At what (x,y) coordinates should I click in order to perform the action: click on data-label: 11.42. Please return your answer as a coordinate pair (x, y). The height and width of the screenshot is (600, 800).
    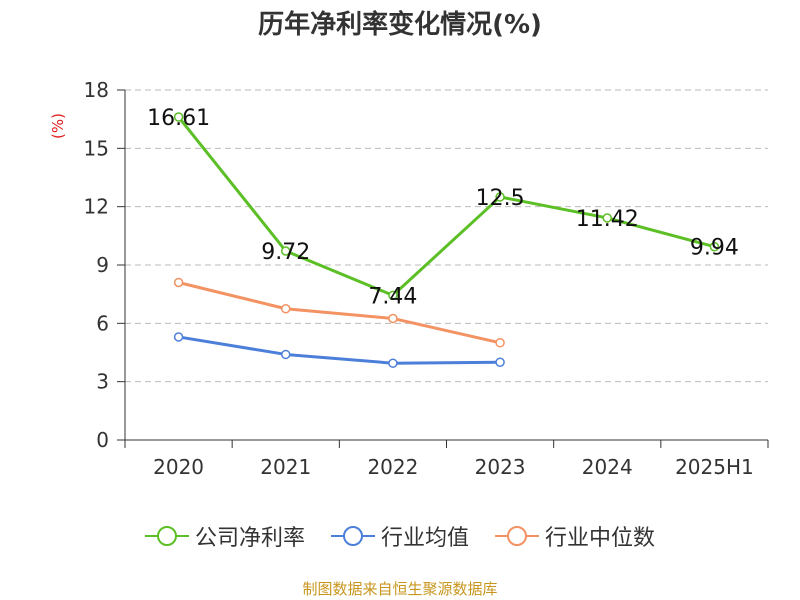
    Looking at the image, I should click on (607, 219).